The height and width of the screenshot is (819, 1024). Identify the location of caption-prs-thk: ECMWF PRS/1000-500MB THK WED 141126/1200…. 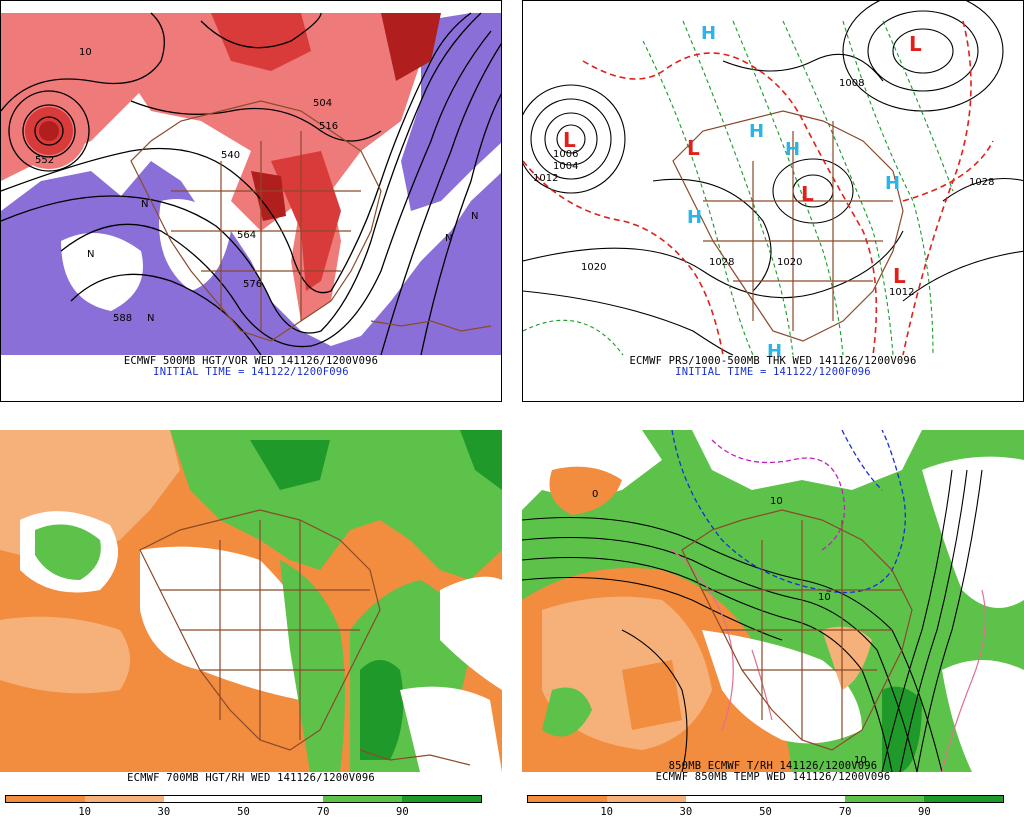
(773, 361).